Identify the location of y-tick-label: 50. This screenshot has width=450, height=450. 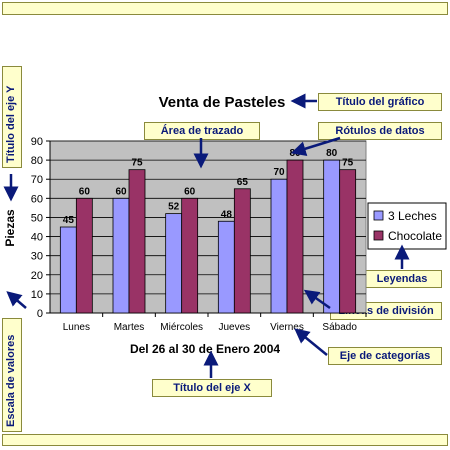
(37, 218).